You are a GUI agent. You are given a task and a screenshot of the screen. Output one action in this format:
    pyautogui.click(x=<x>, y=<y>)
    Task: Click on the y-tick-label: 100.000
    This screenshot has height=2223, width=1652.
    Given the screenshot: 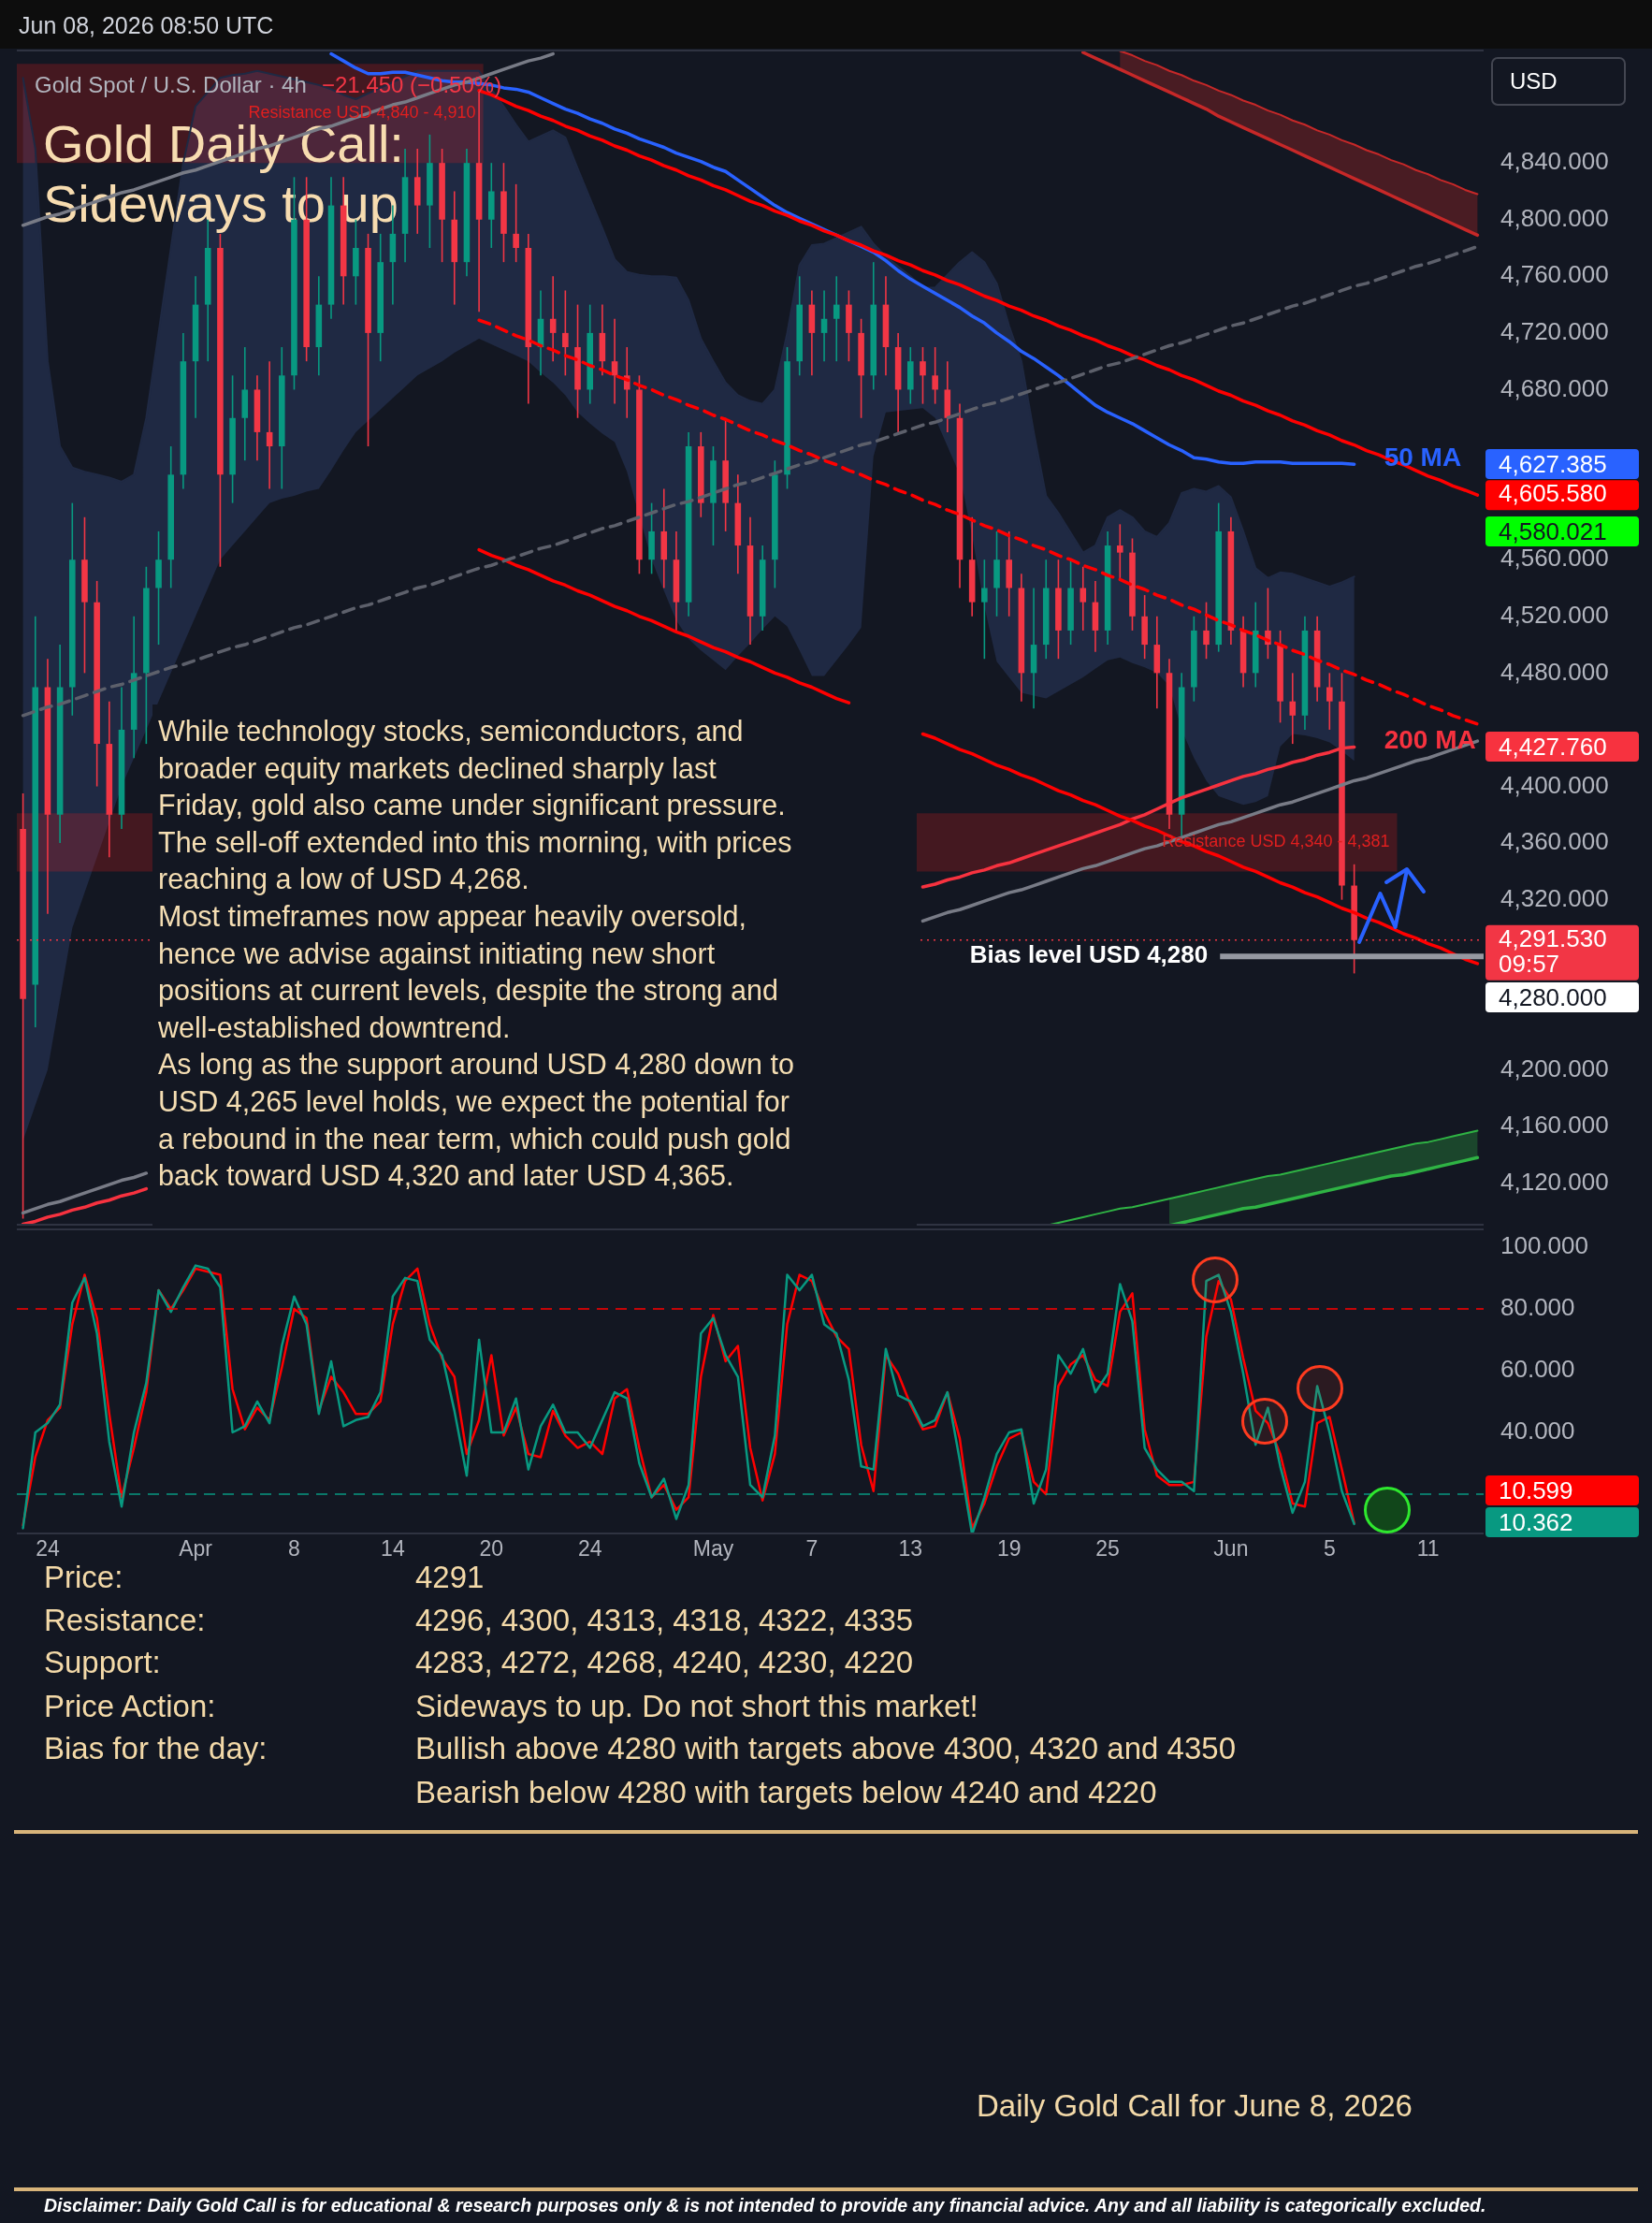 What is the action you would take?
    pyautogui.click(x=1544, y=1244)
    